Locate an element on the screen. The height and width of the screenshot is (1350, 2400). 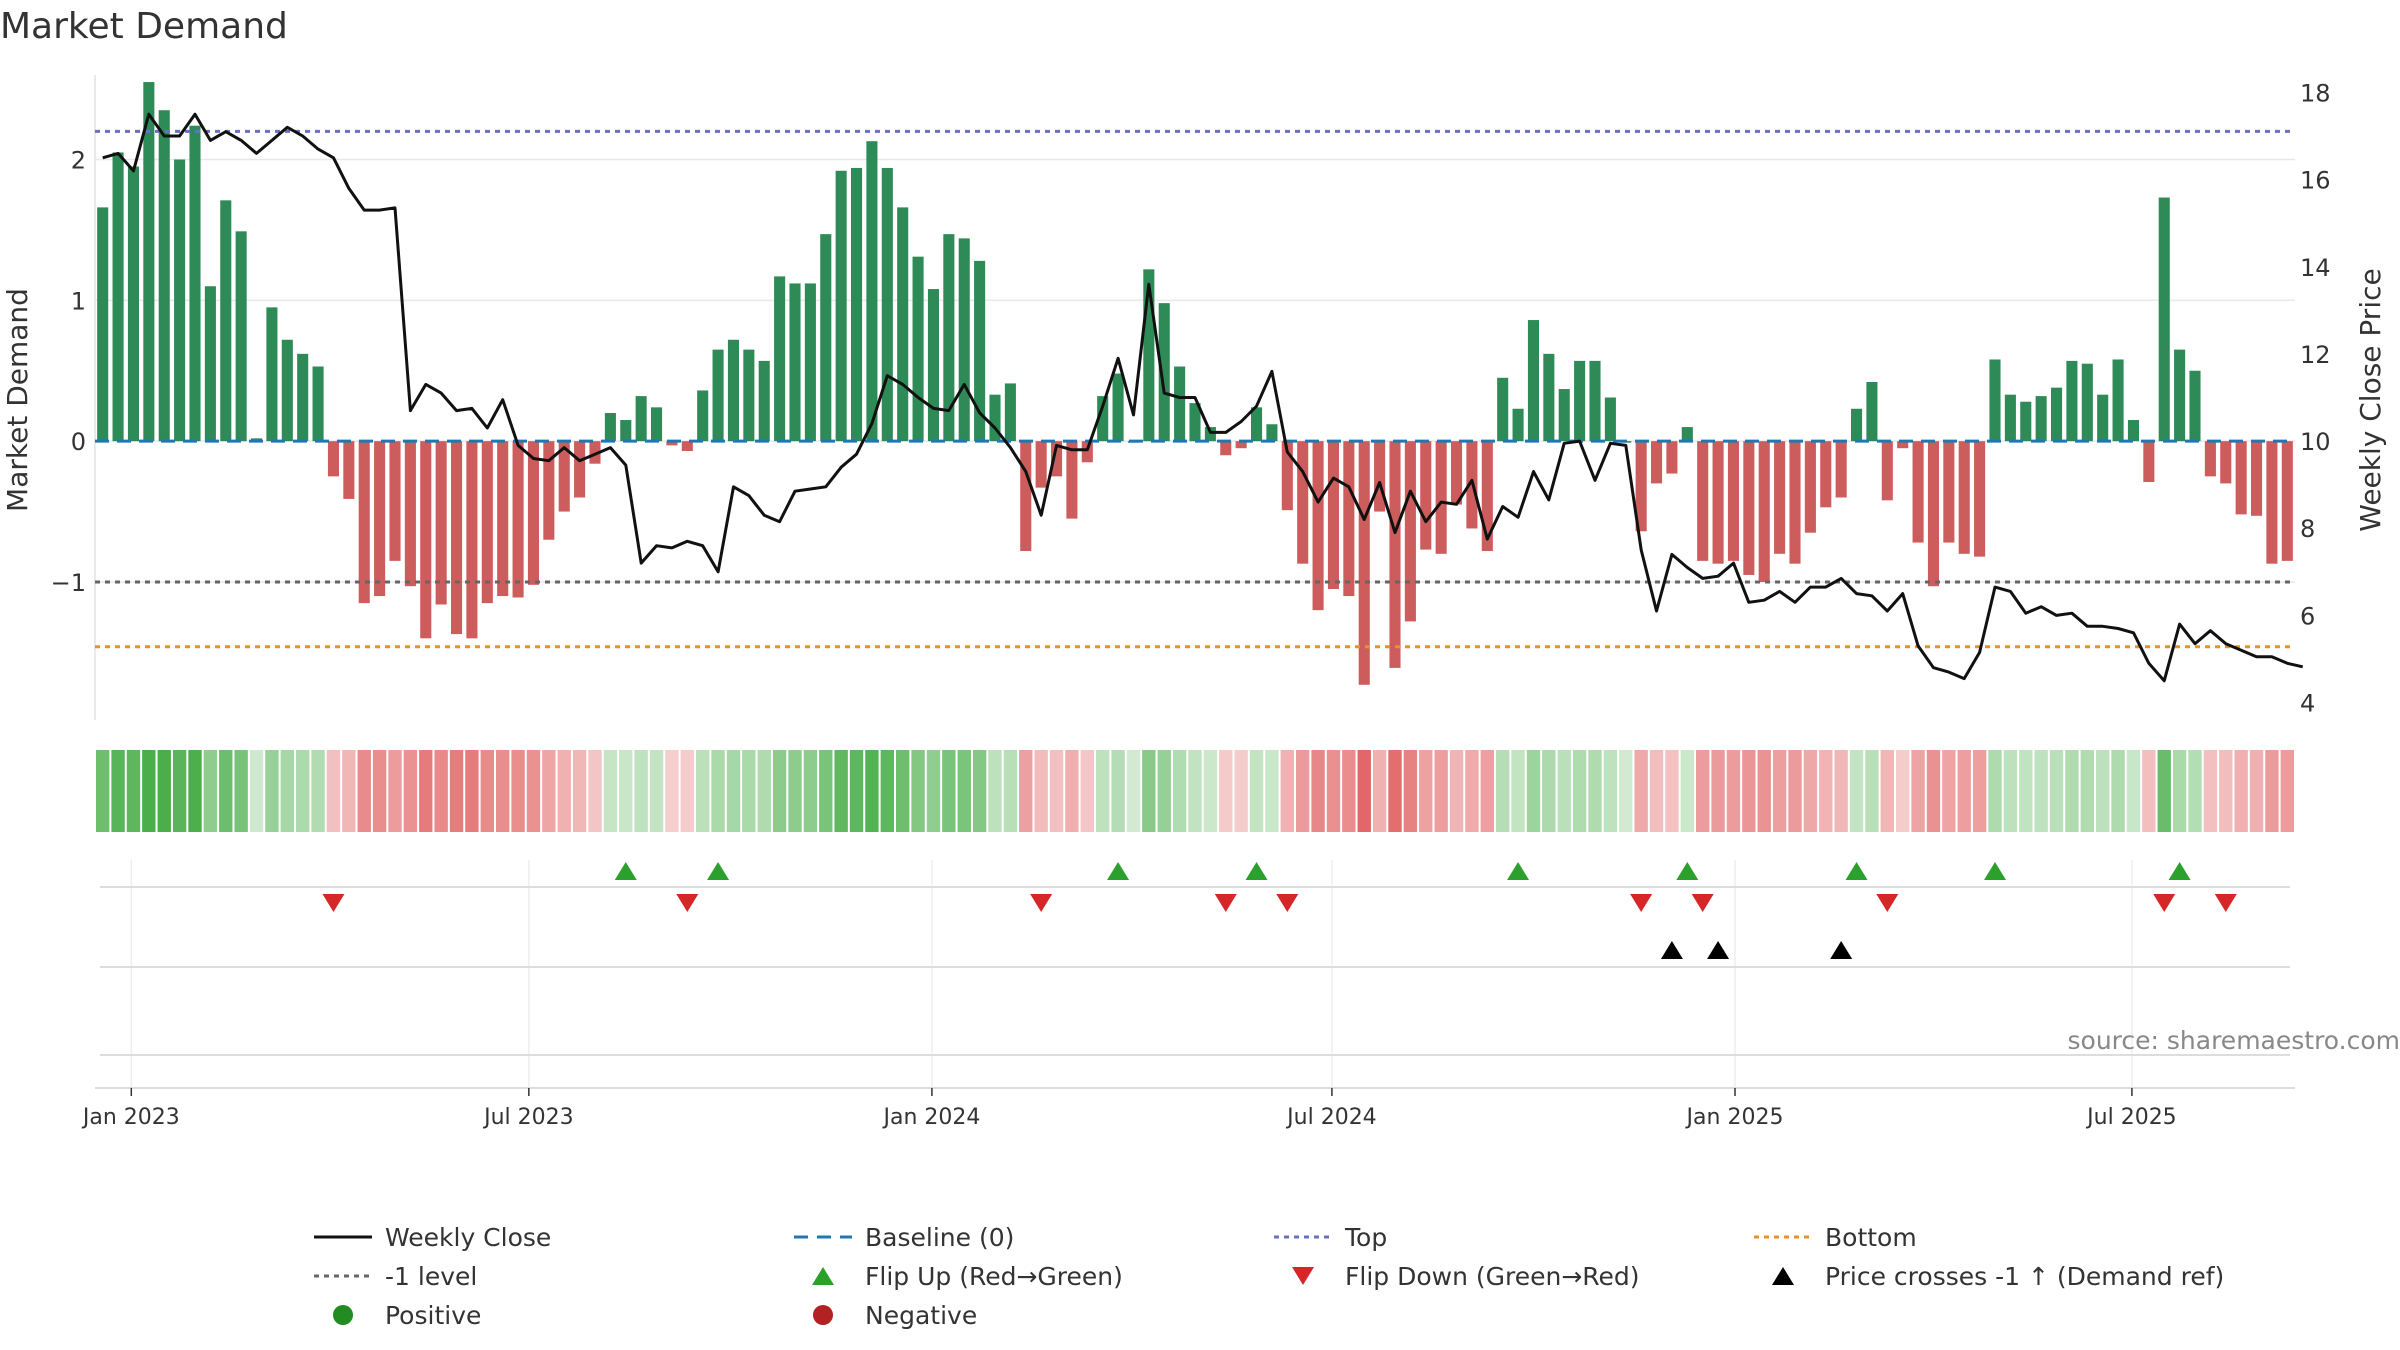
legend-label: Top is located at coordinates (1365, 1237).